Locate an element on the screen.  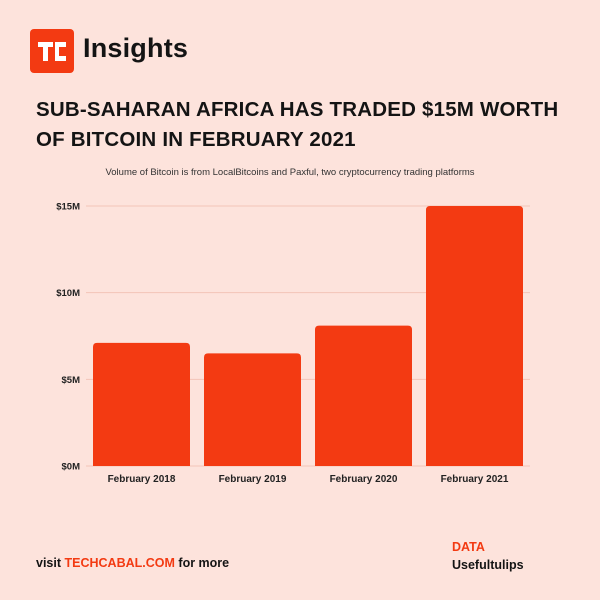
x-tick-label: February 2021 is located at coordinates (475, 479).